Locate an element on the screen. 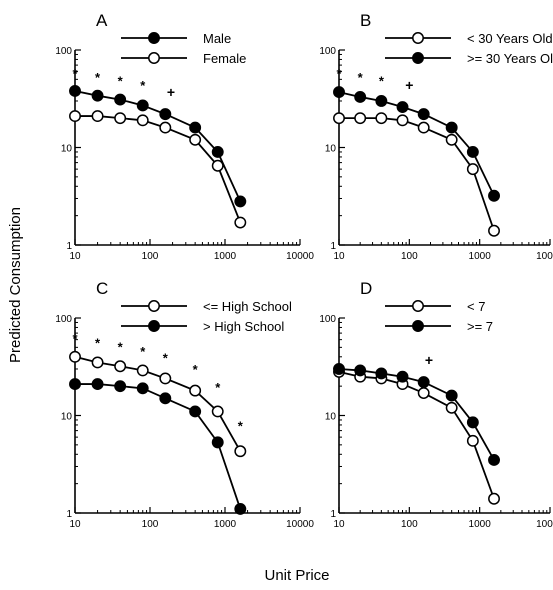 Image resolution: width=553 pixels, height=590 pixels. panel-letter: A is located at coordinates (102, 20).